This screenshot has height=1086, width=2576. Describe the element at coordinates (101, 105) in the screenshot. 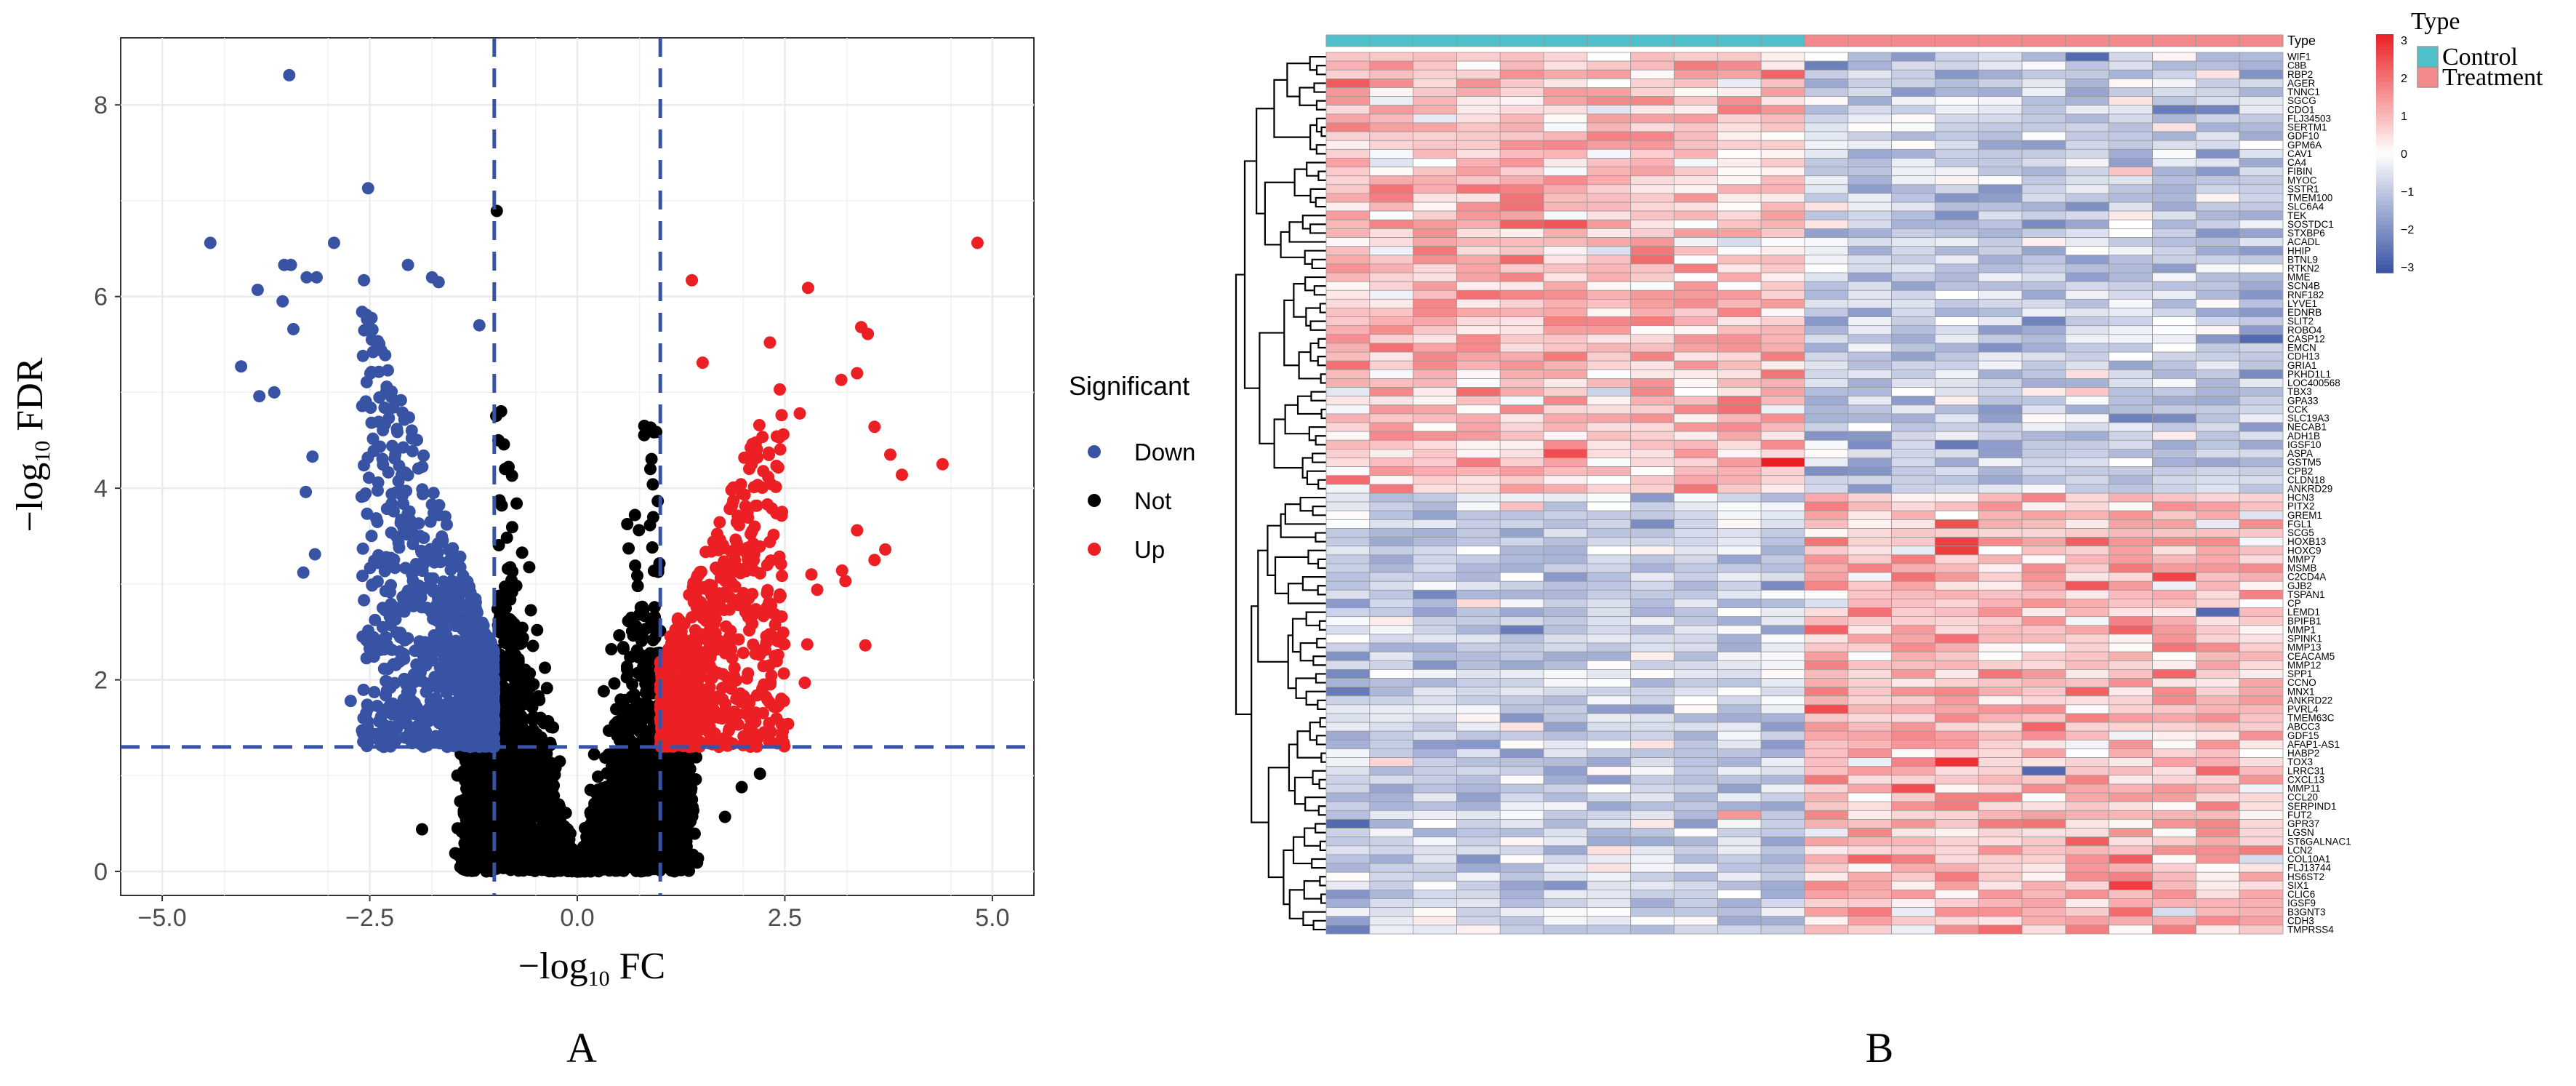

I see `y-tick-label: 8` at that location.